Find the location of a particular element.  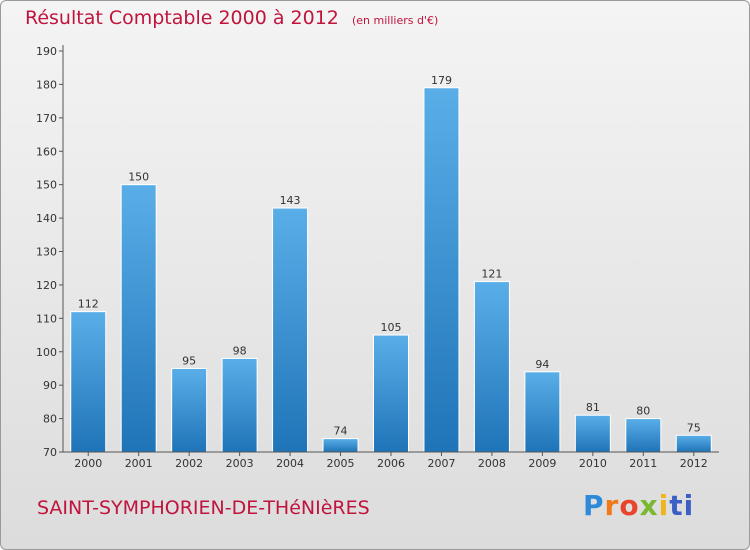

y-axis: 70 80 90 100 110 120 130 140 150 160 170 180 190 is located at coordinates (50, 252).